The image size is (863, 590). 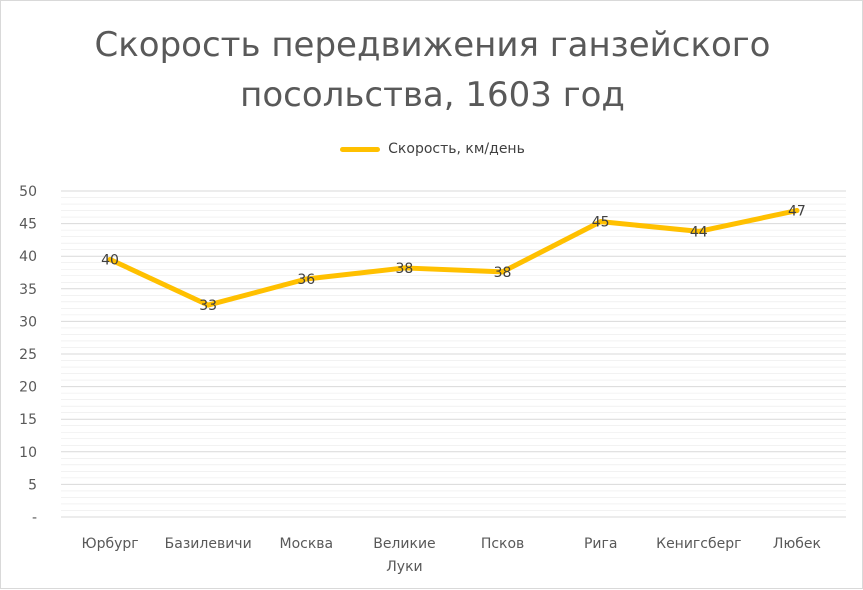 I want to click on y-tick-label: 50, so click(x=28, y=192).